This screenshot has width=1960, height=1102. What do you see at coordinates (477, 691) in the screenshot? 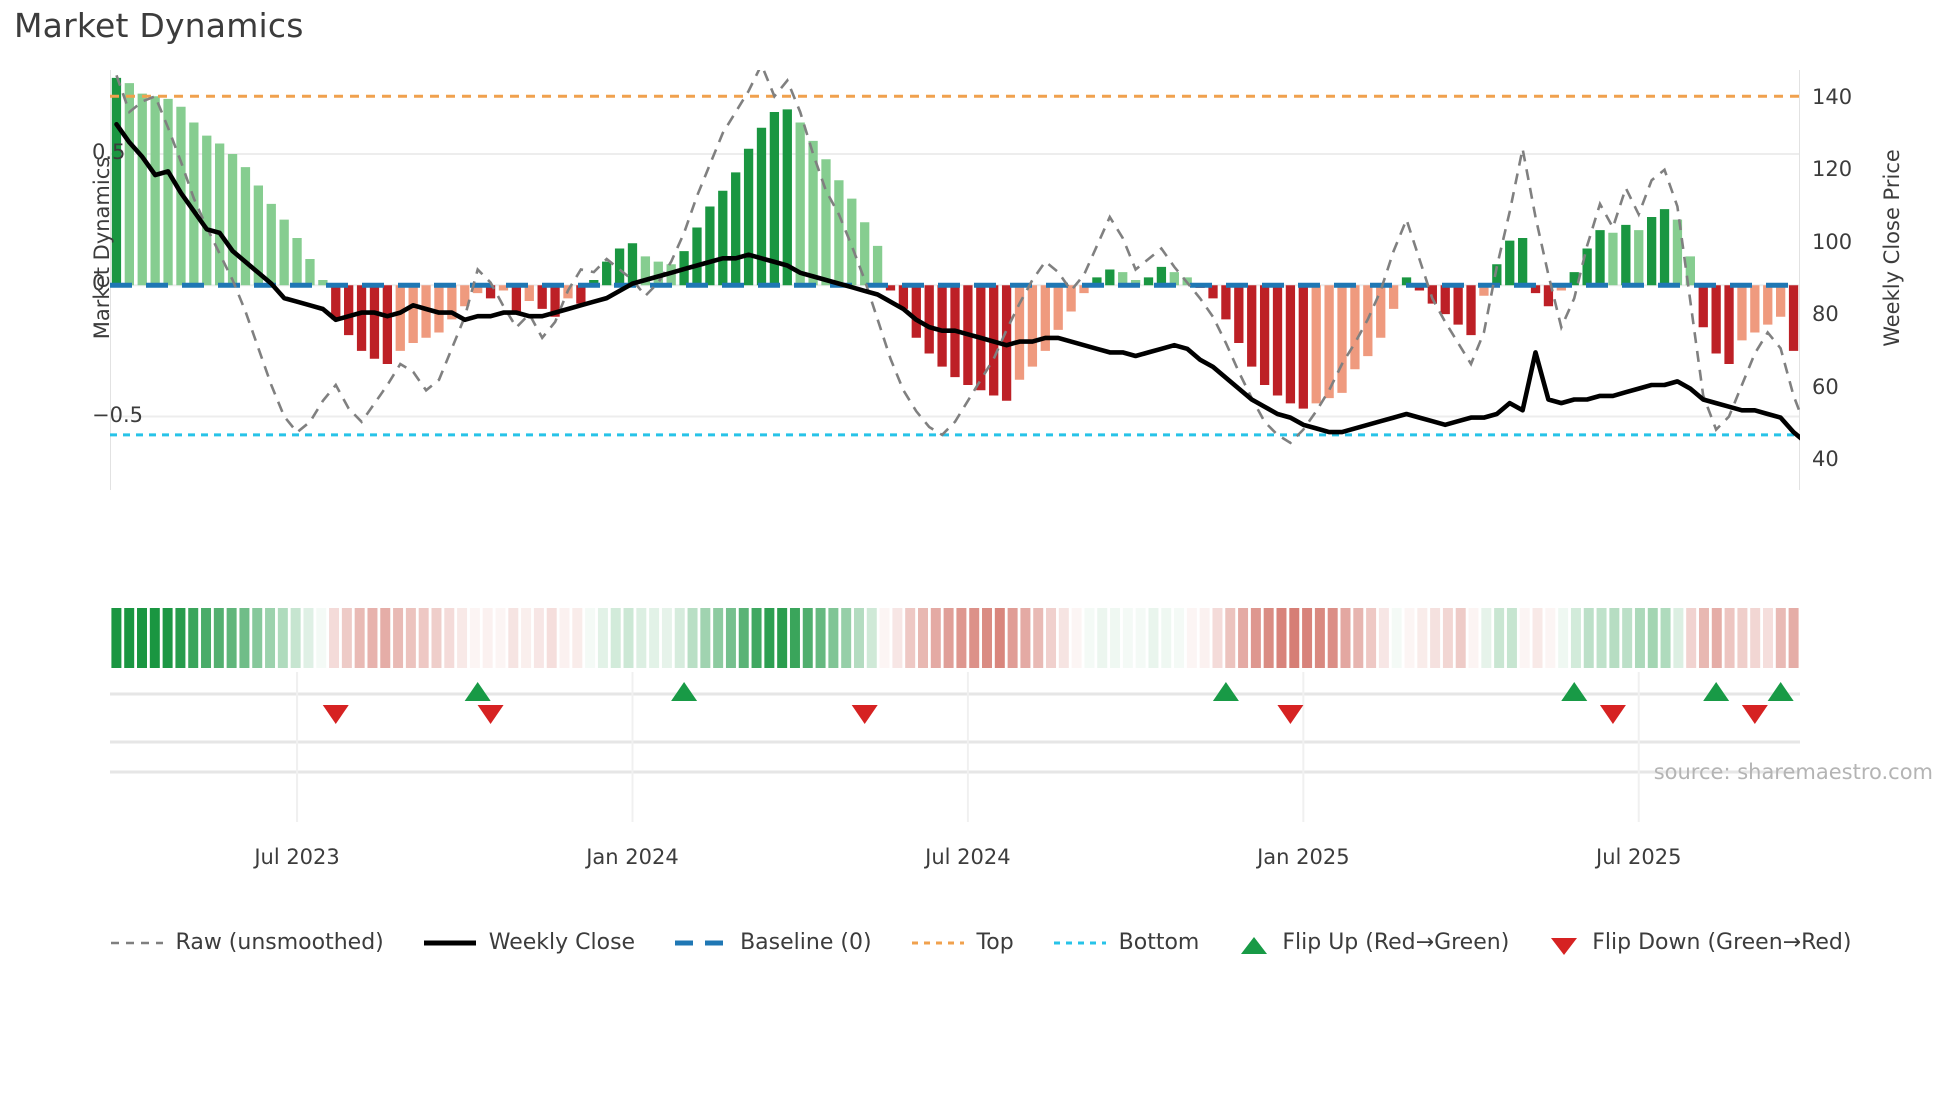
I see `flip-up-marker` at bounding box center [477, 691].